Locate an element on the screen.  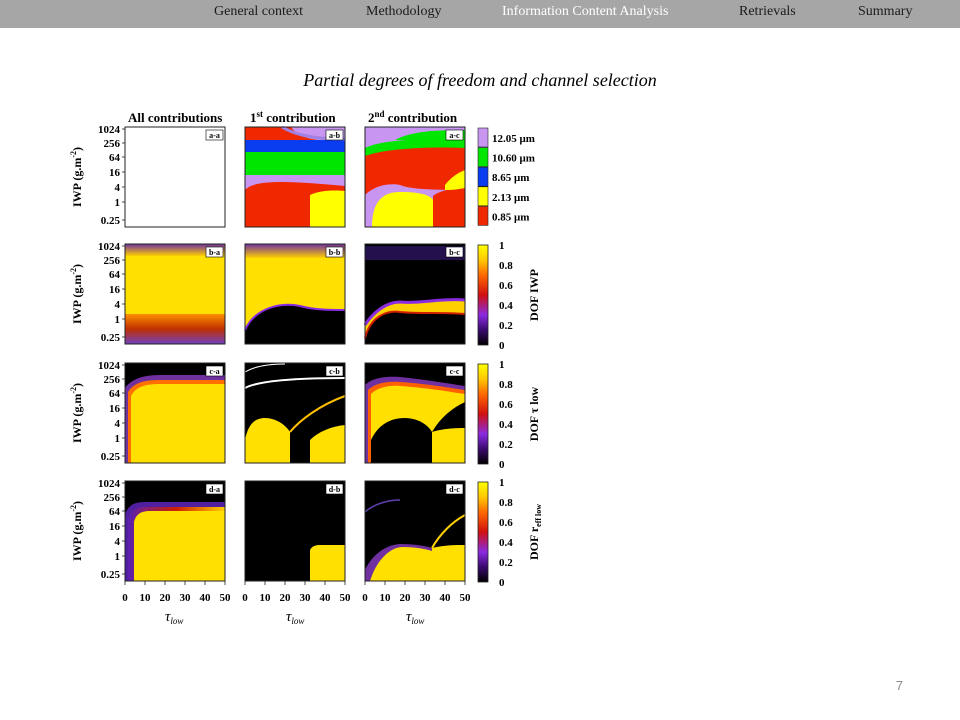
x-tick-label: 0 is located at coordinates (125, 598).